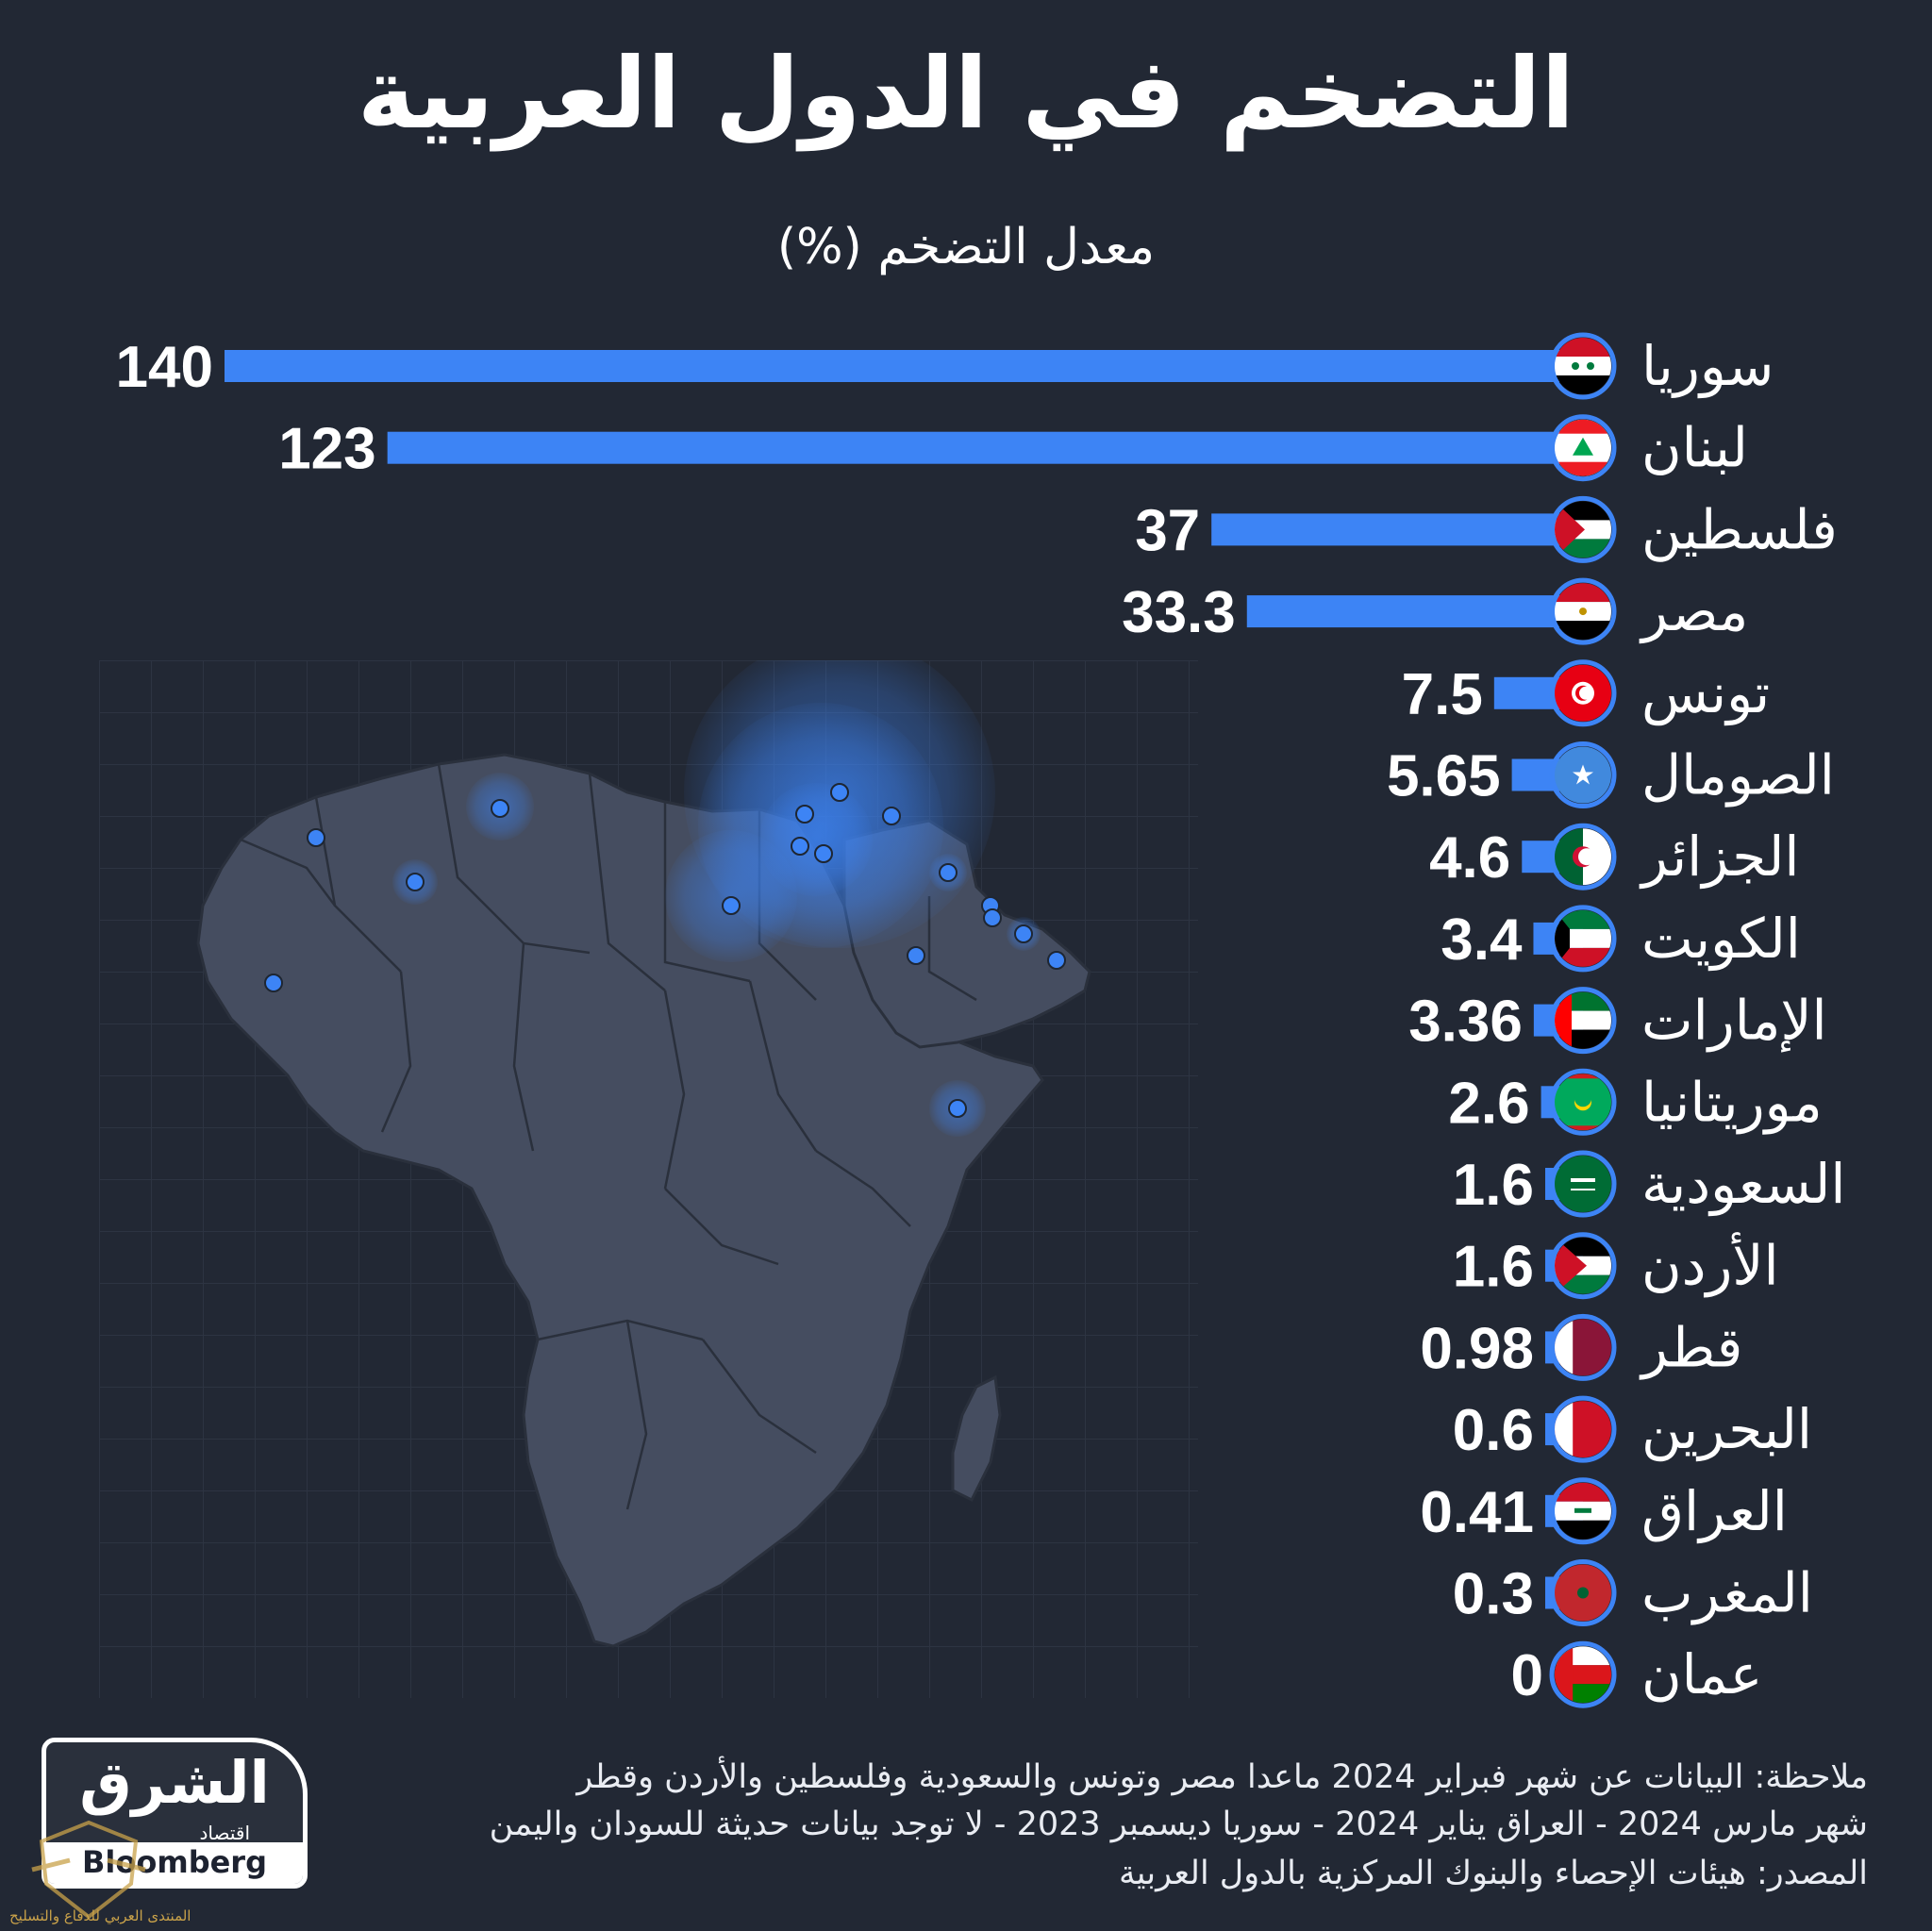  Describe the element at coordinates (1442, 694) in the screenshot. I see `bar-value-label: 7.5` at that location.